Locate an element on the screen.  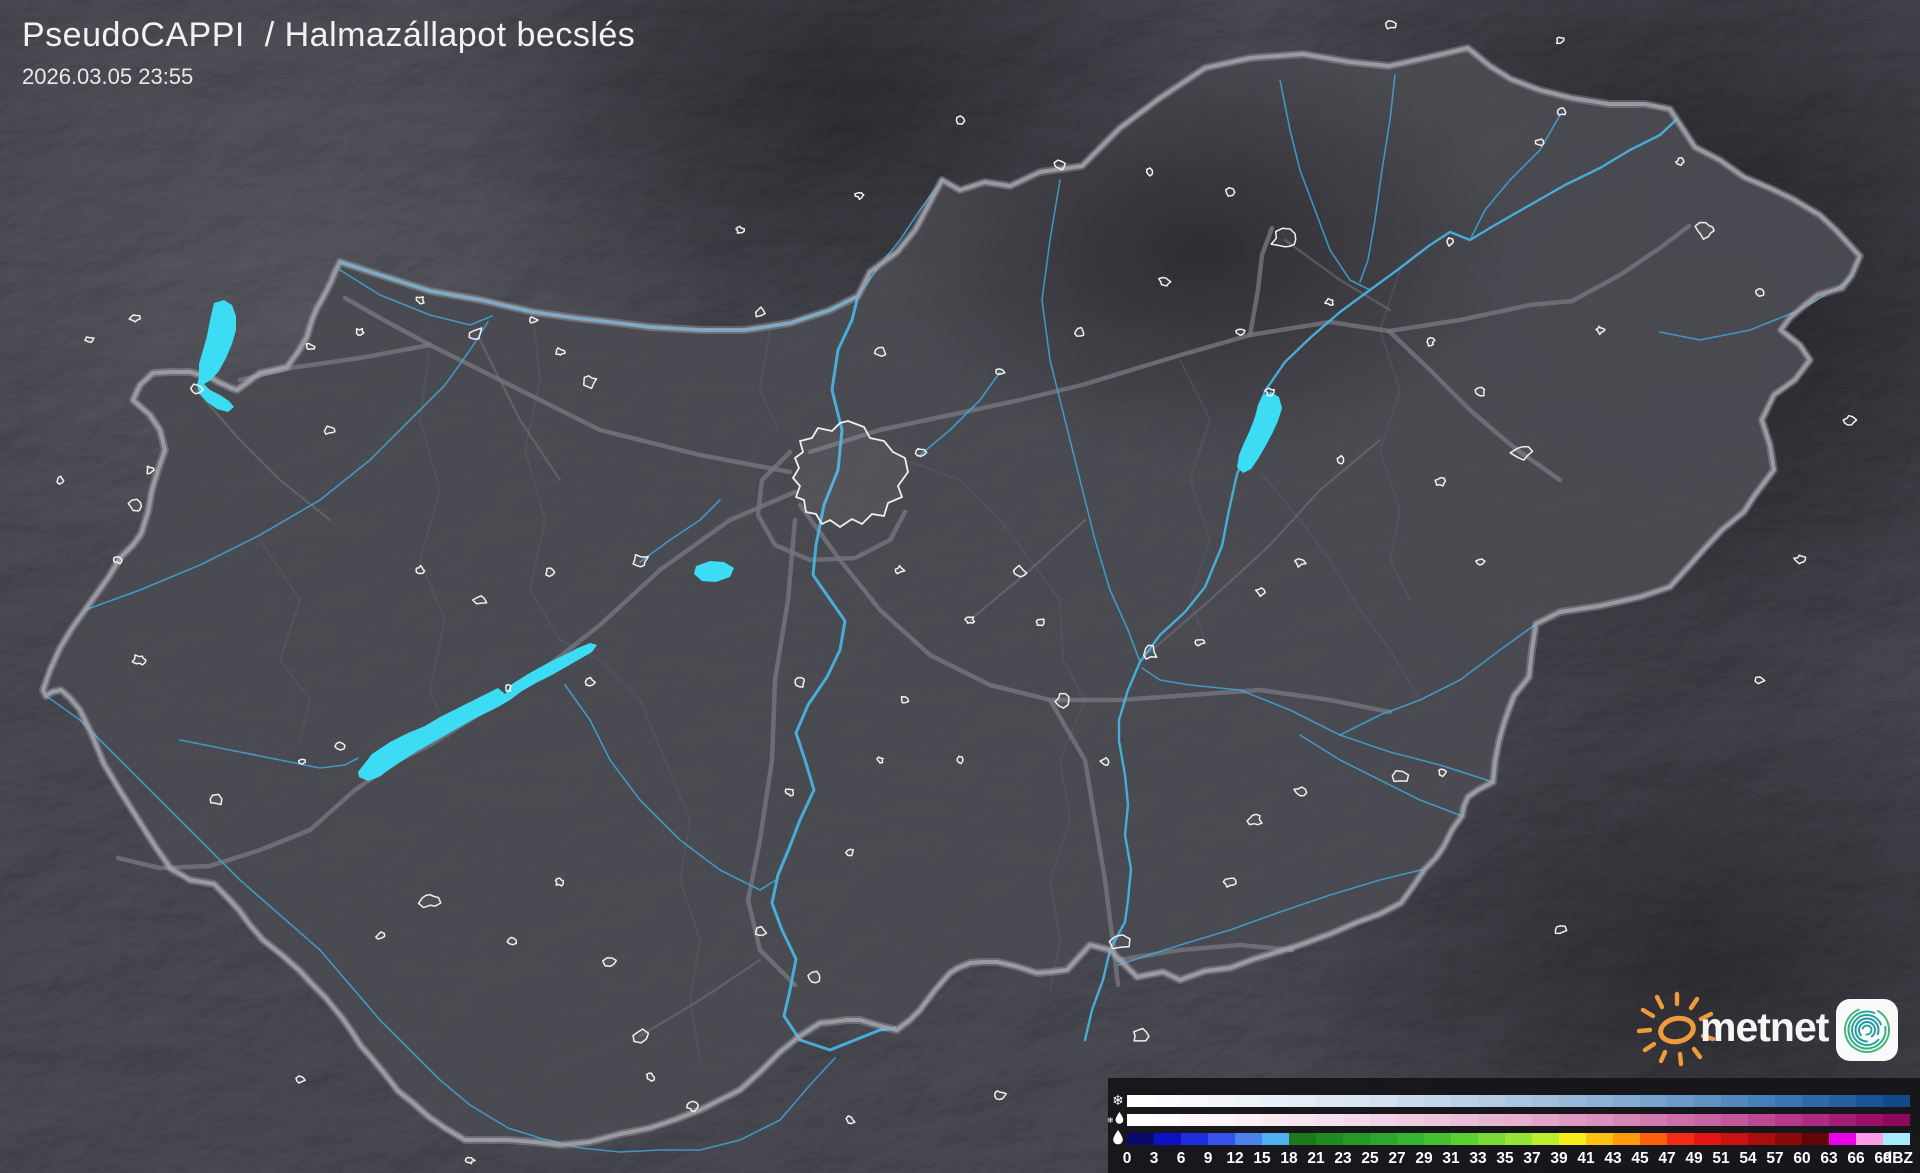
legend-tick-label: 3 is located at coordinates (1154, 1158).